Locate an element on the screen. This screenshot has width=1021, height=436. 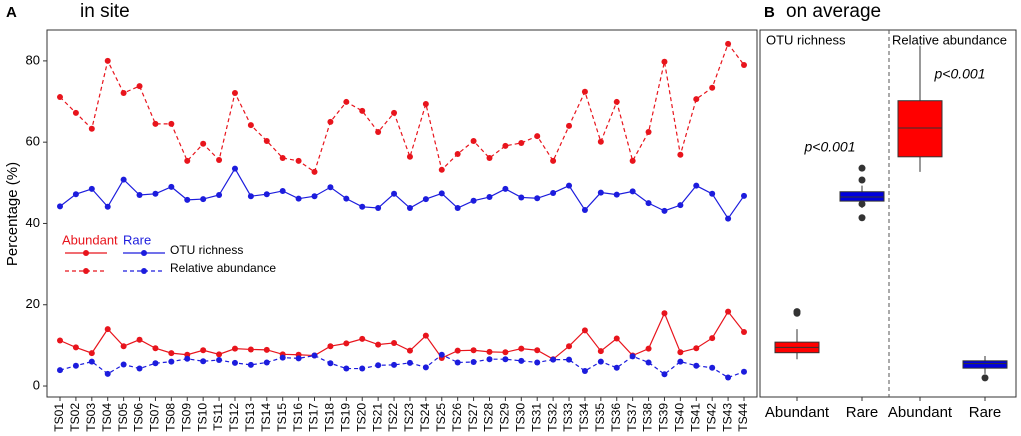
x-tick-label: TS07 is located at coordinates (155, 417).